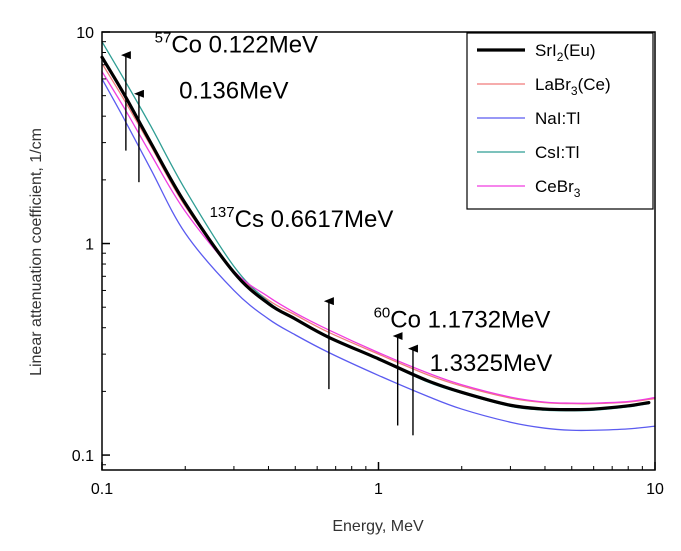  I want to click on legend-entry: CeBr3, so click(558, 188).